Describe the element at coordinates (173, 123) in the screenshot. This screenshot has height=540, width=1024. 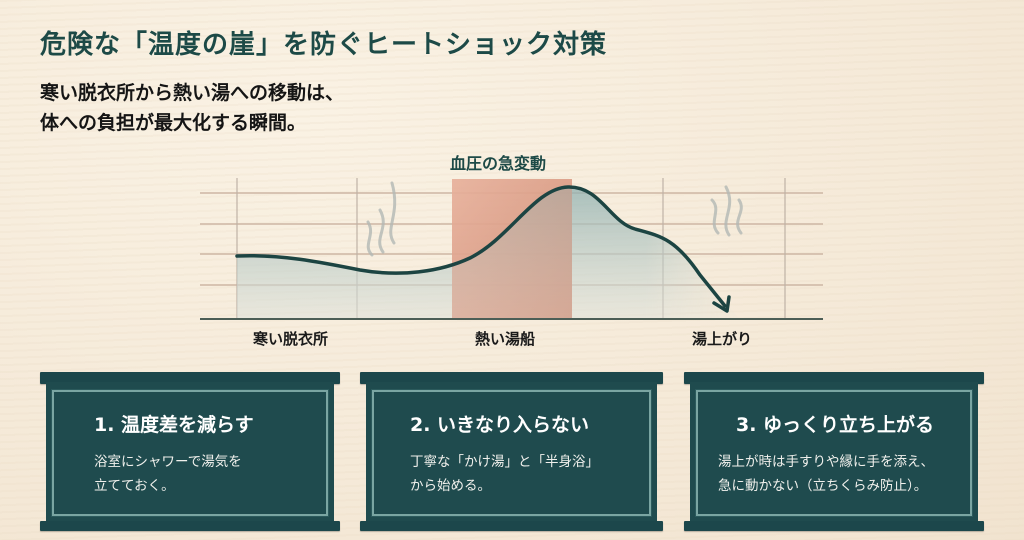
I see `subtitle-line-2: 体への負担が最大化する瞬間。` at that location.